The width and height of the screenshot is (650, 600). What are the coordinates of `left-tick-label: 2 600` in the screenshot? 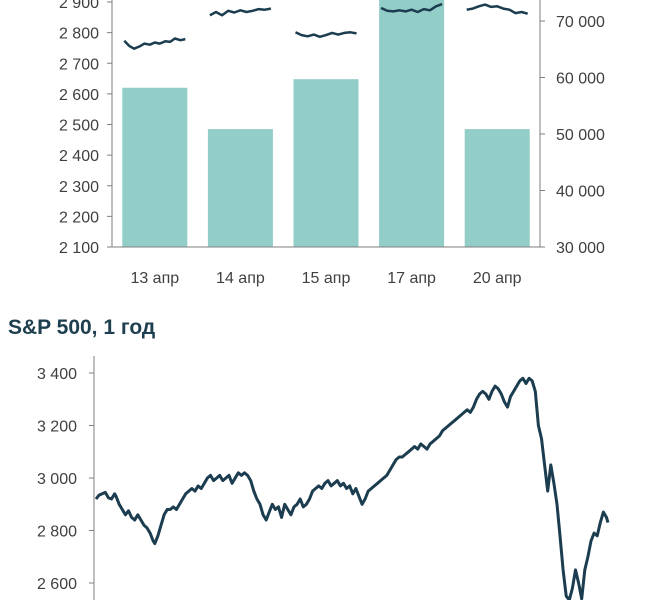 It's located at (79, 95).